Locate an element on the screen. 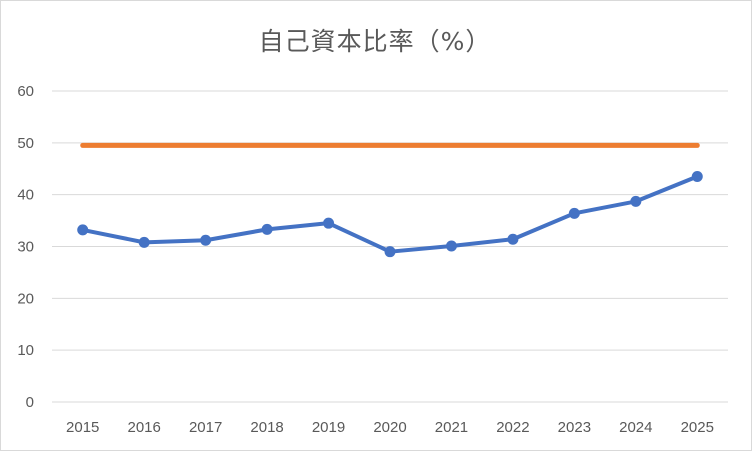 The height and width of the screenshot is (451, 752). x-tick-label: 2020 is located at coordinates (389, 427).